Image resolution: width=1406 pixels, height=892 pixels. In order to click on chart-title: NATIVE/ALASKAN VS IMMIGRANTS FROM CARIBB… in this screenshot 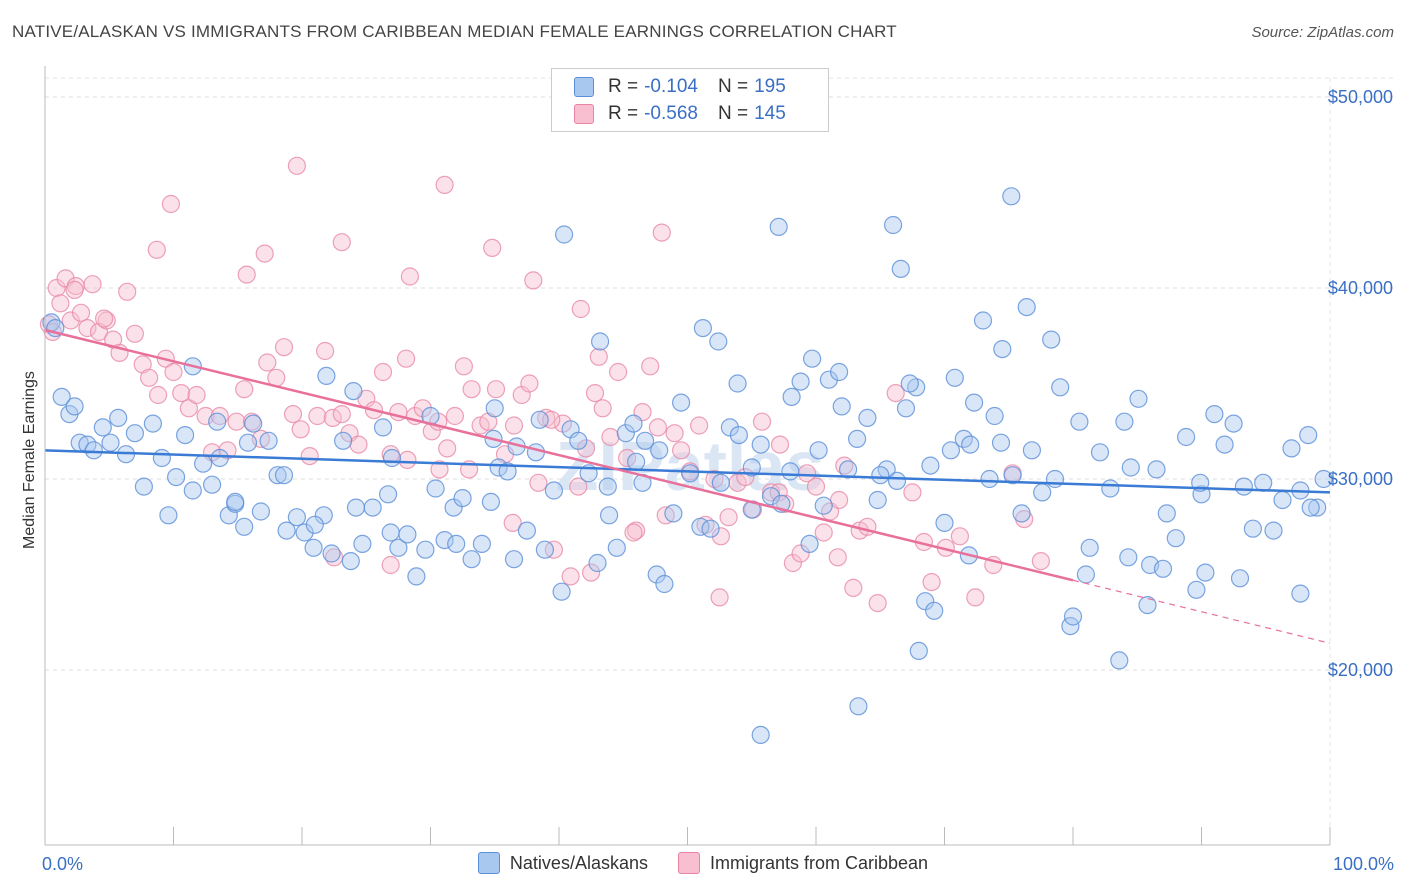, I will do `click(454, 31)`.